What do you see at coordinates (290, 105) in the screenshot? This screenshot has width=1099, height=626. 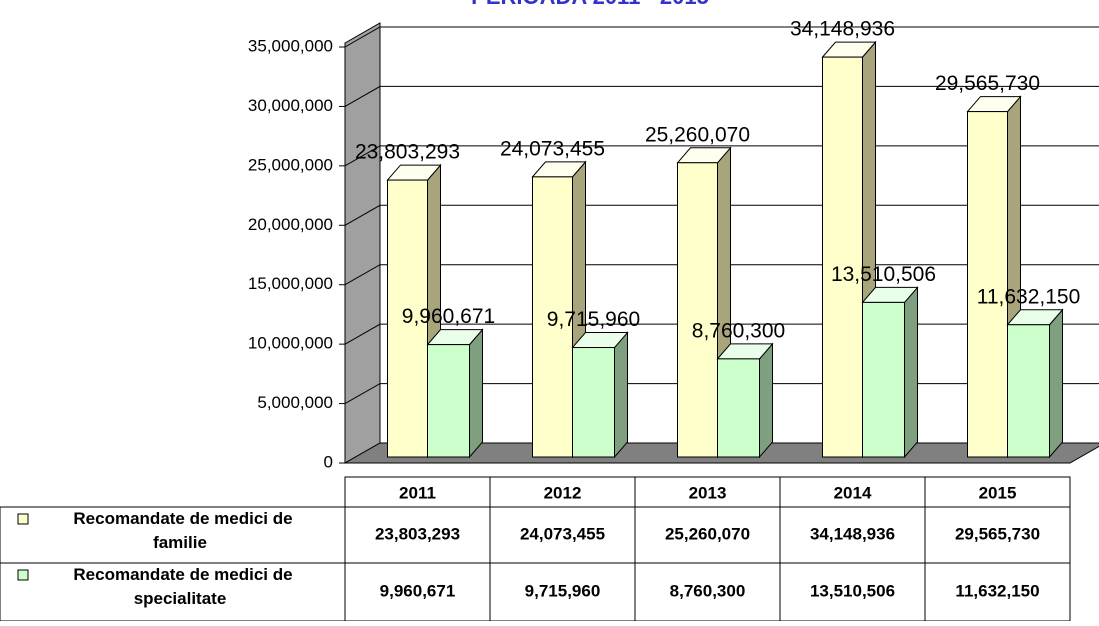 I see `y-tick-label: 30,000,000` at bounding box center [290, 105].